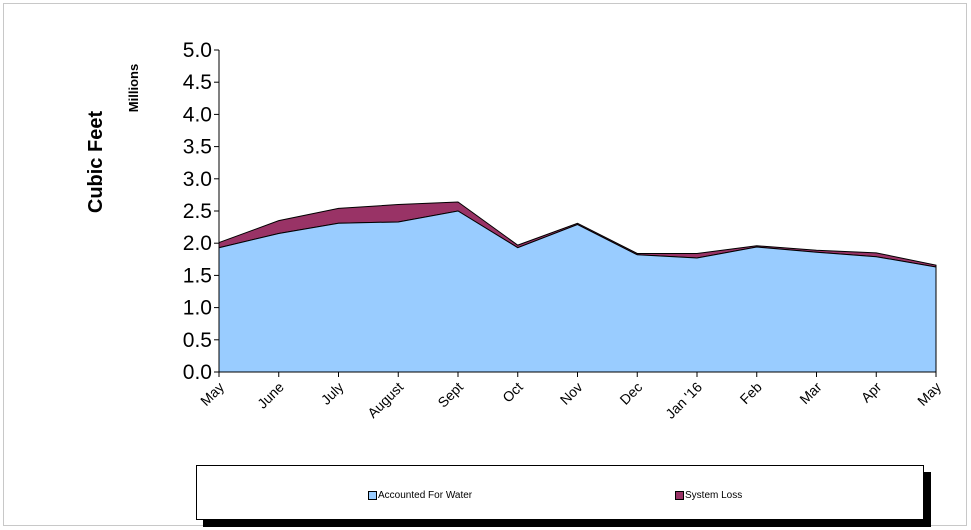 The image size is (971, 530). What do you see at coordinates (133, 88) in the screenshot?
I see `y-axis-unit-label: Millions` at bounding box center [133, 88].